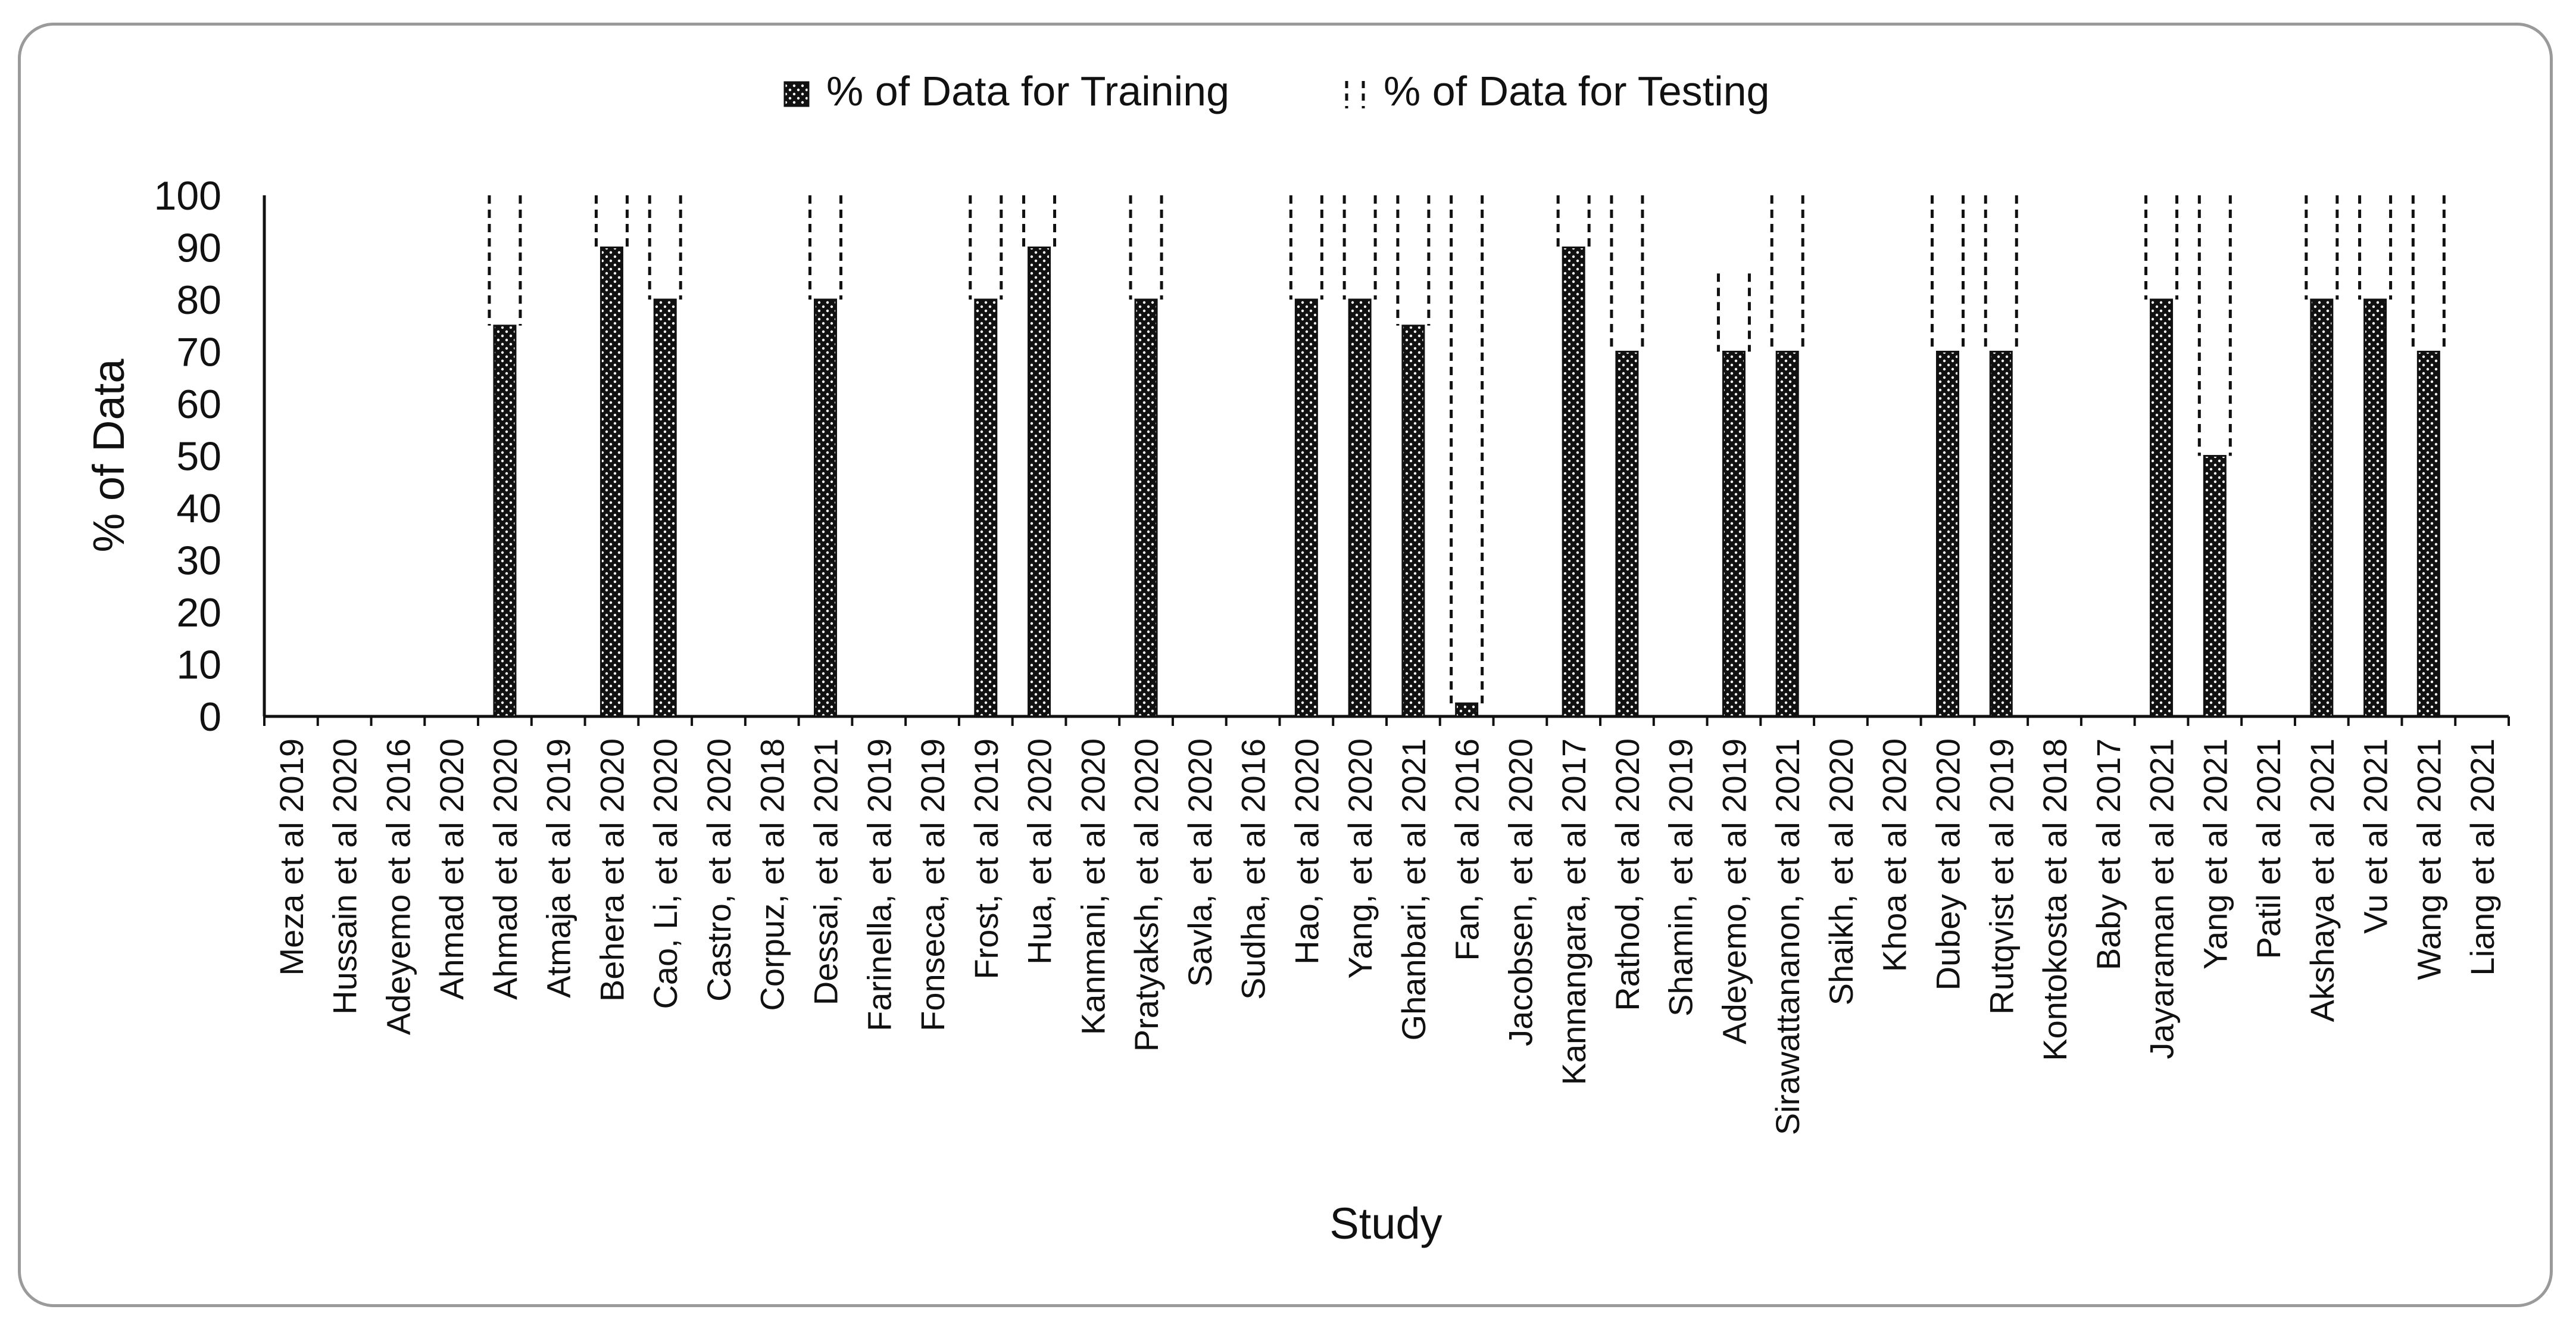 The width and height of the screenshot is (2576, 1325). What do you see at coordinates (1577, 91) in the screenshot?
I see `legend-testing-label: % of Data for Testing` at bounding box center [1577, 91].